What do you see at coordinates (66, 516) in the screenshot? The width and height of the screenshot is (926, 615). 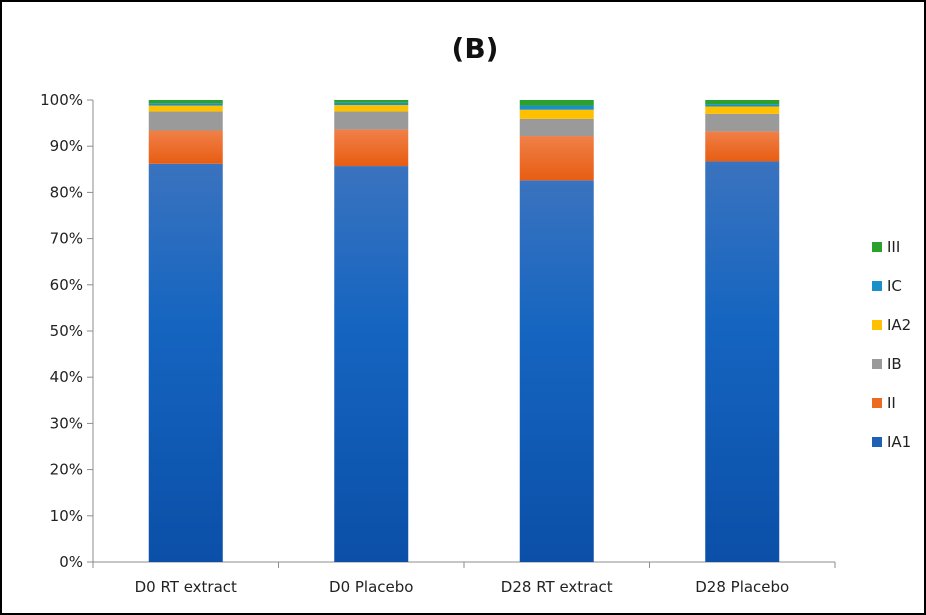 I see `y-tick-label: 10%` at bounding box center [66, 516].